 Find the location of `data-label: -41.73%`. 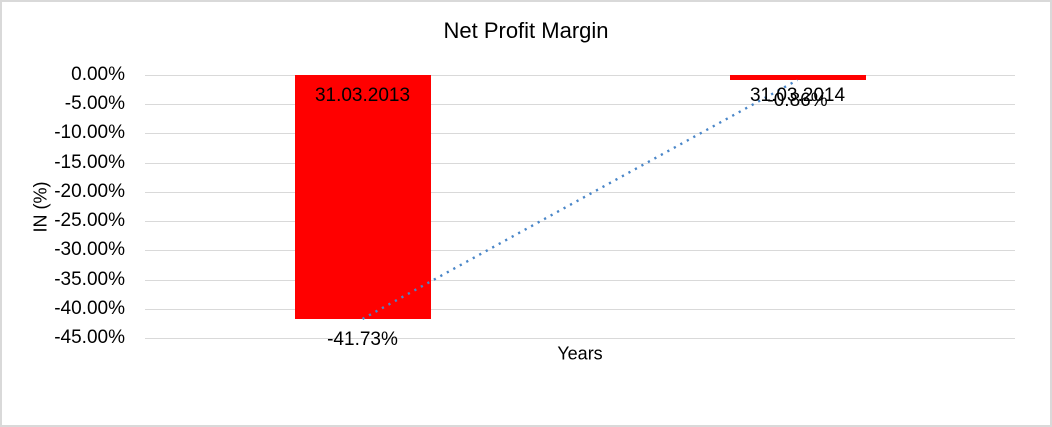

data-label: -41.73% is located at coordinates (362, 339).